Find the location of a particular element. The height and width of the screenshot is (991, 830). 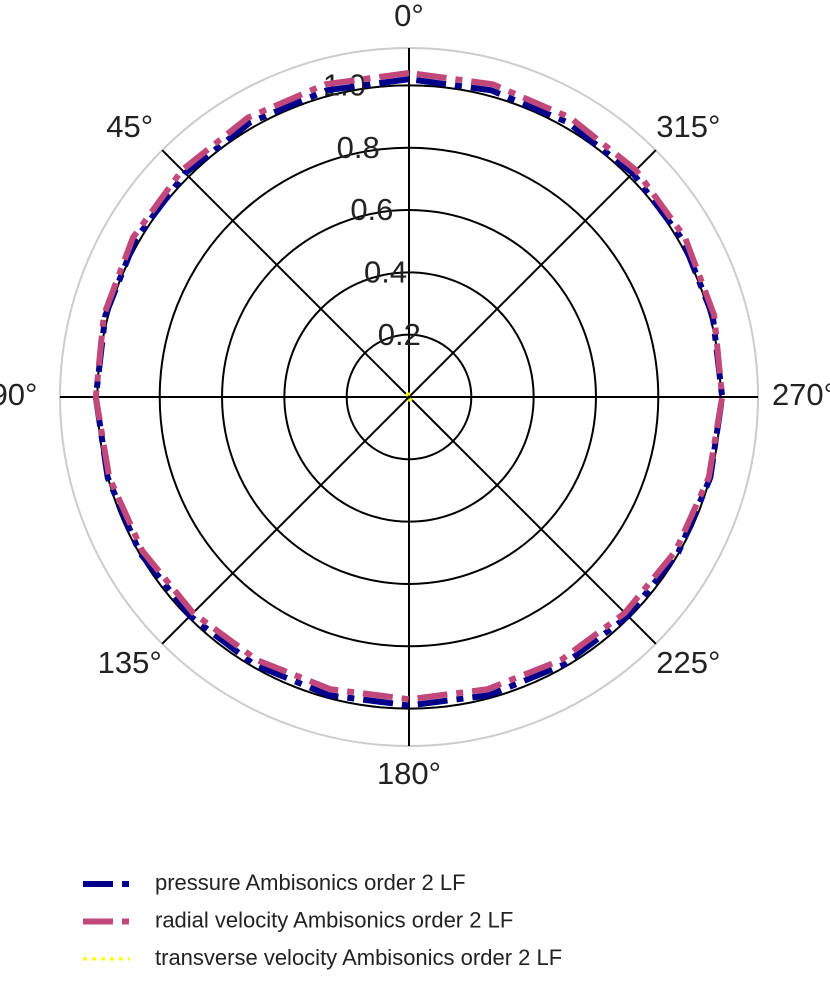

radial-tick-label: 0.2 is located at coordinates (399, 334).